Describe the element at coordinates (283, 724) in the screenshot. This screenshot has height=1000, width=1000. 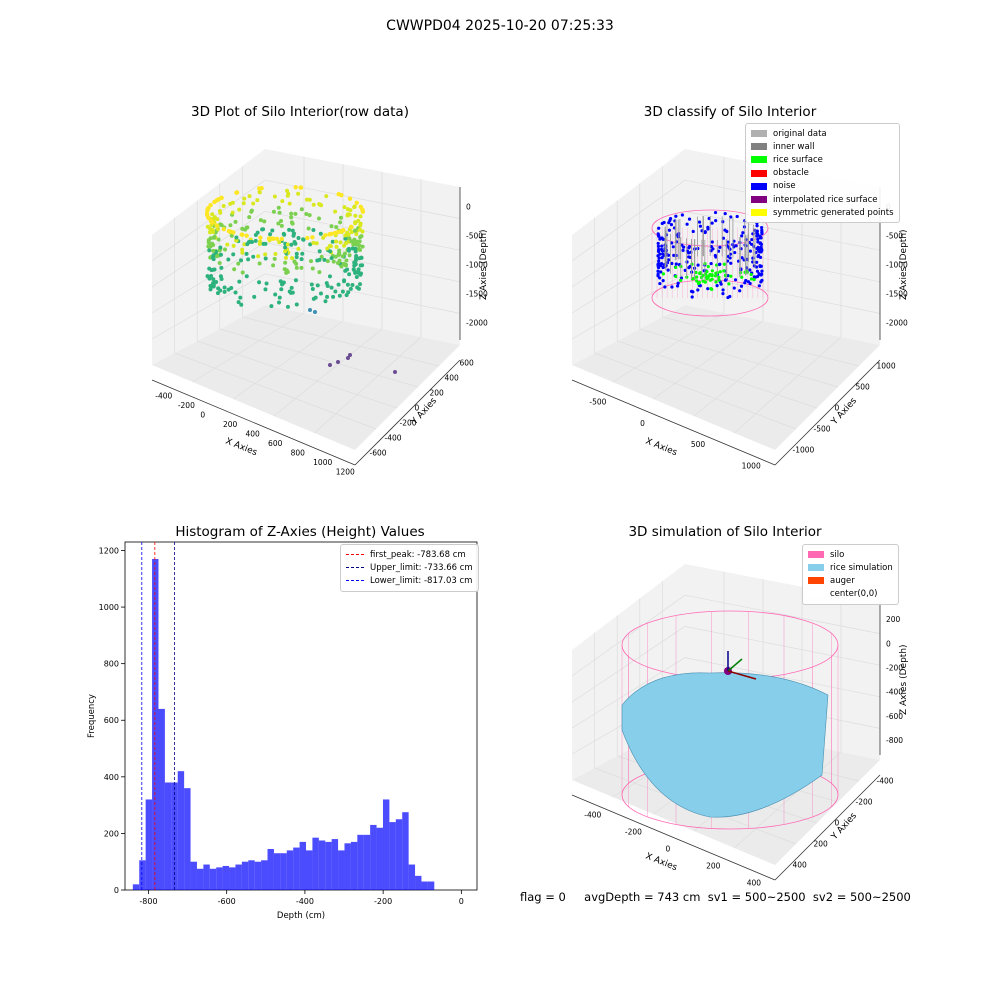
I see `histogram-bars` at that location.